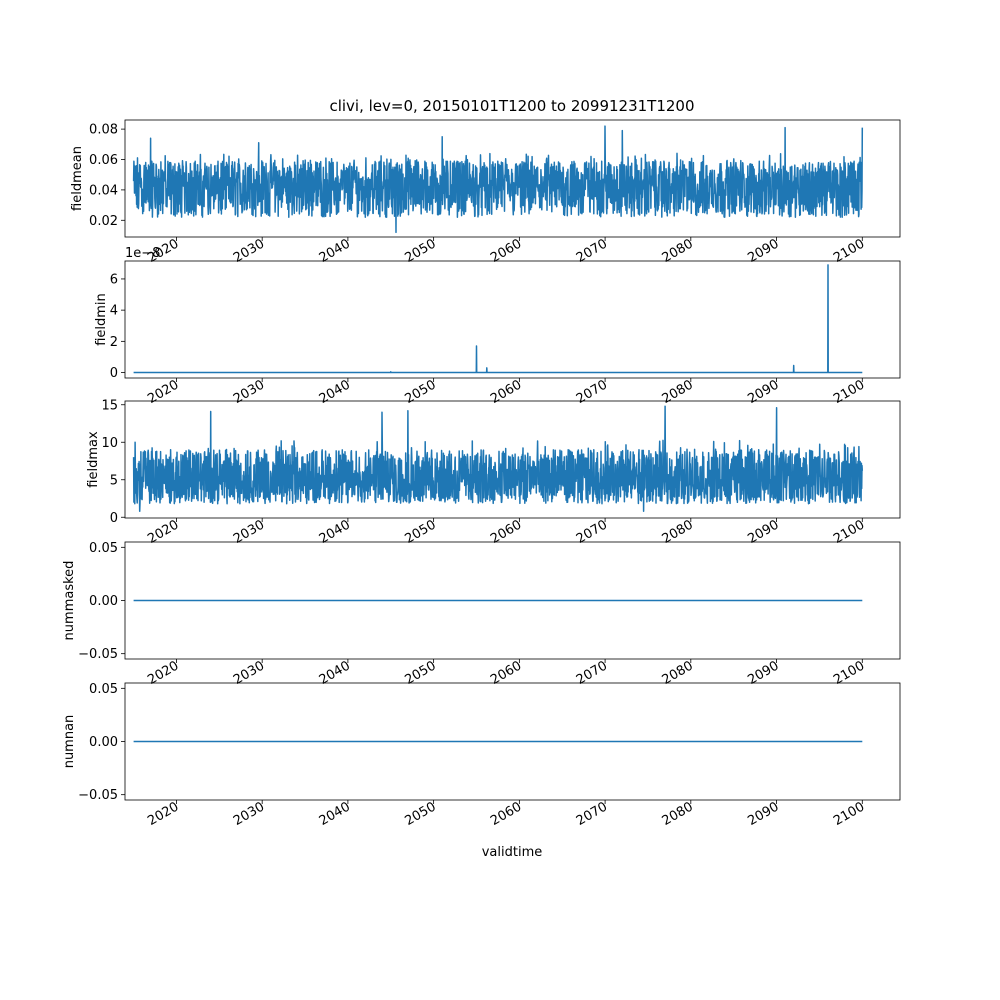 Image resolution: width=1000 pixels, height=1000 pixels. I want to click on xtick-label-fieldmin: 2050, so click(420, 392).